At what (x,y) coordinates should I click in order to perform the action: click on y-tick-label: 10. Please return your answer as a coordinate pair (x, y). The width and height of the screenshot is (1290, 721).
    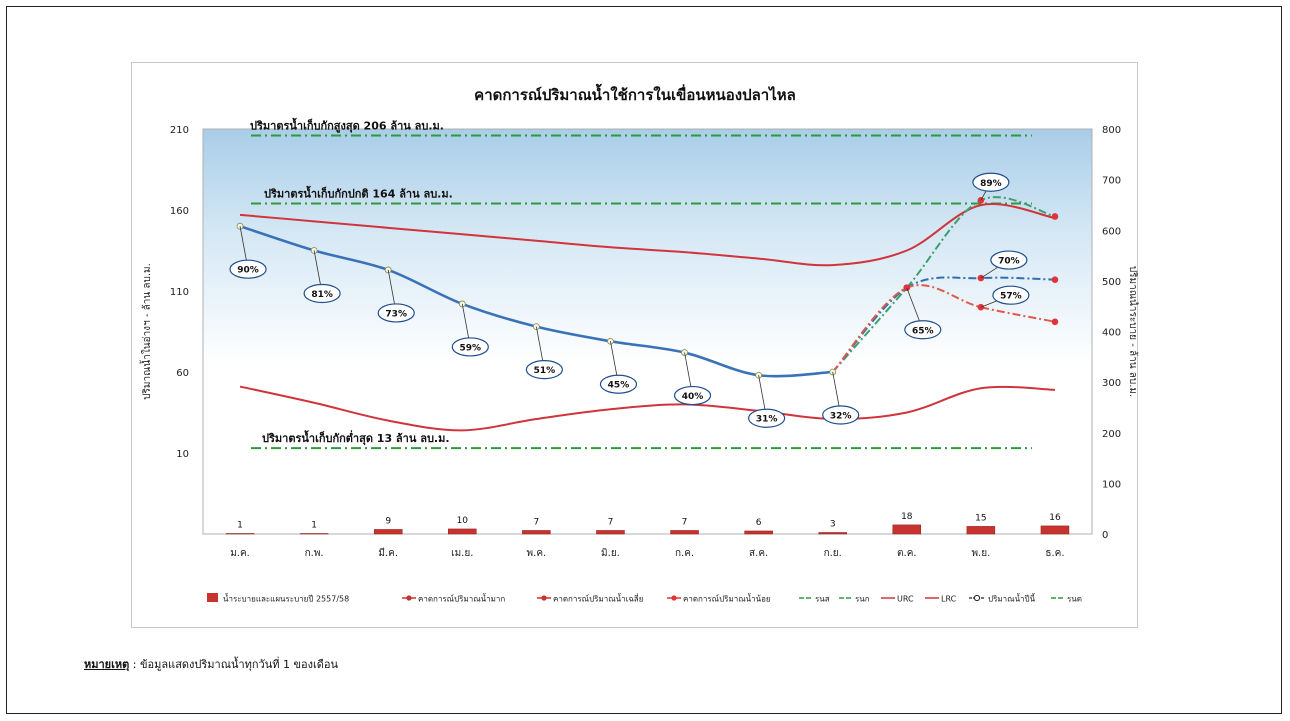
    Looking at the image, I should click on (182, 454).